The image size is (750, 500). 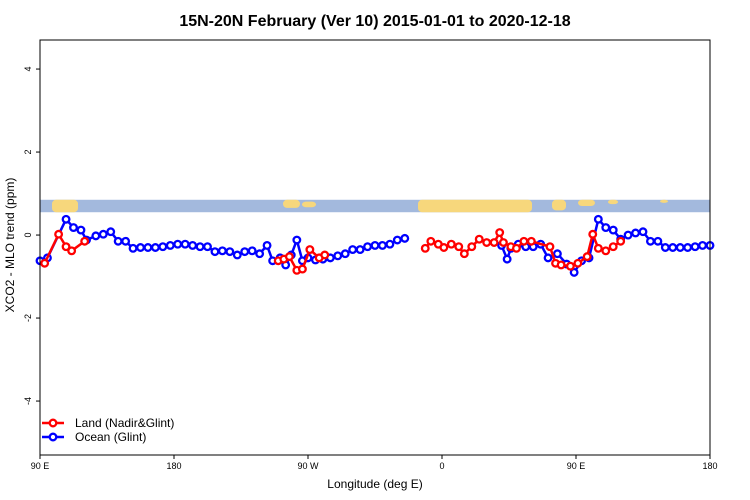 I want to click on legend-label: Ocean (Glint), so click(x=110, y=437).